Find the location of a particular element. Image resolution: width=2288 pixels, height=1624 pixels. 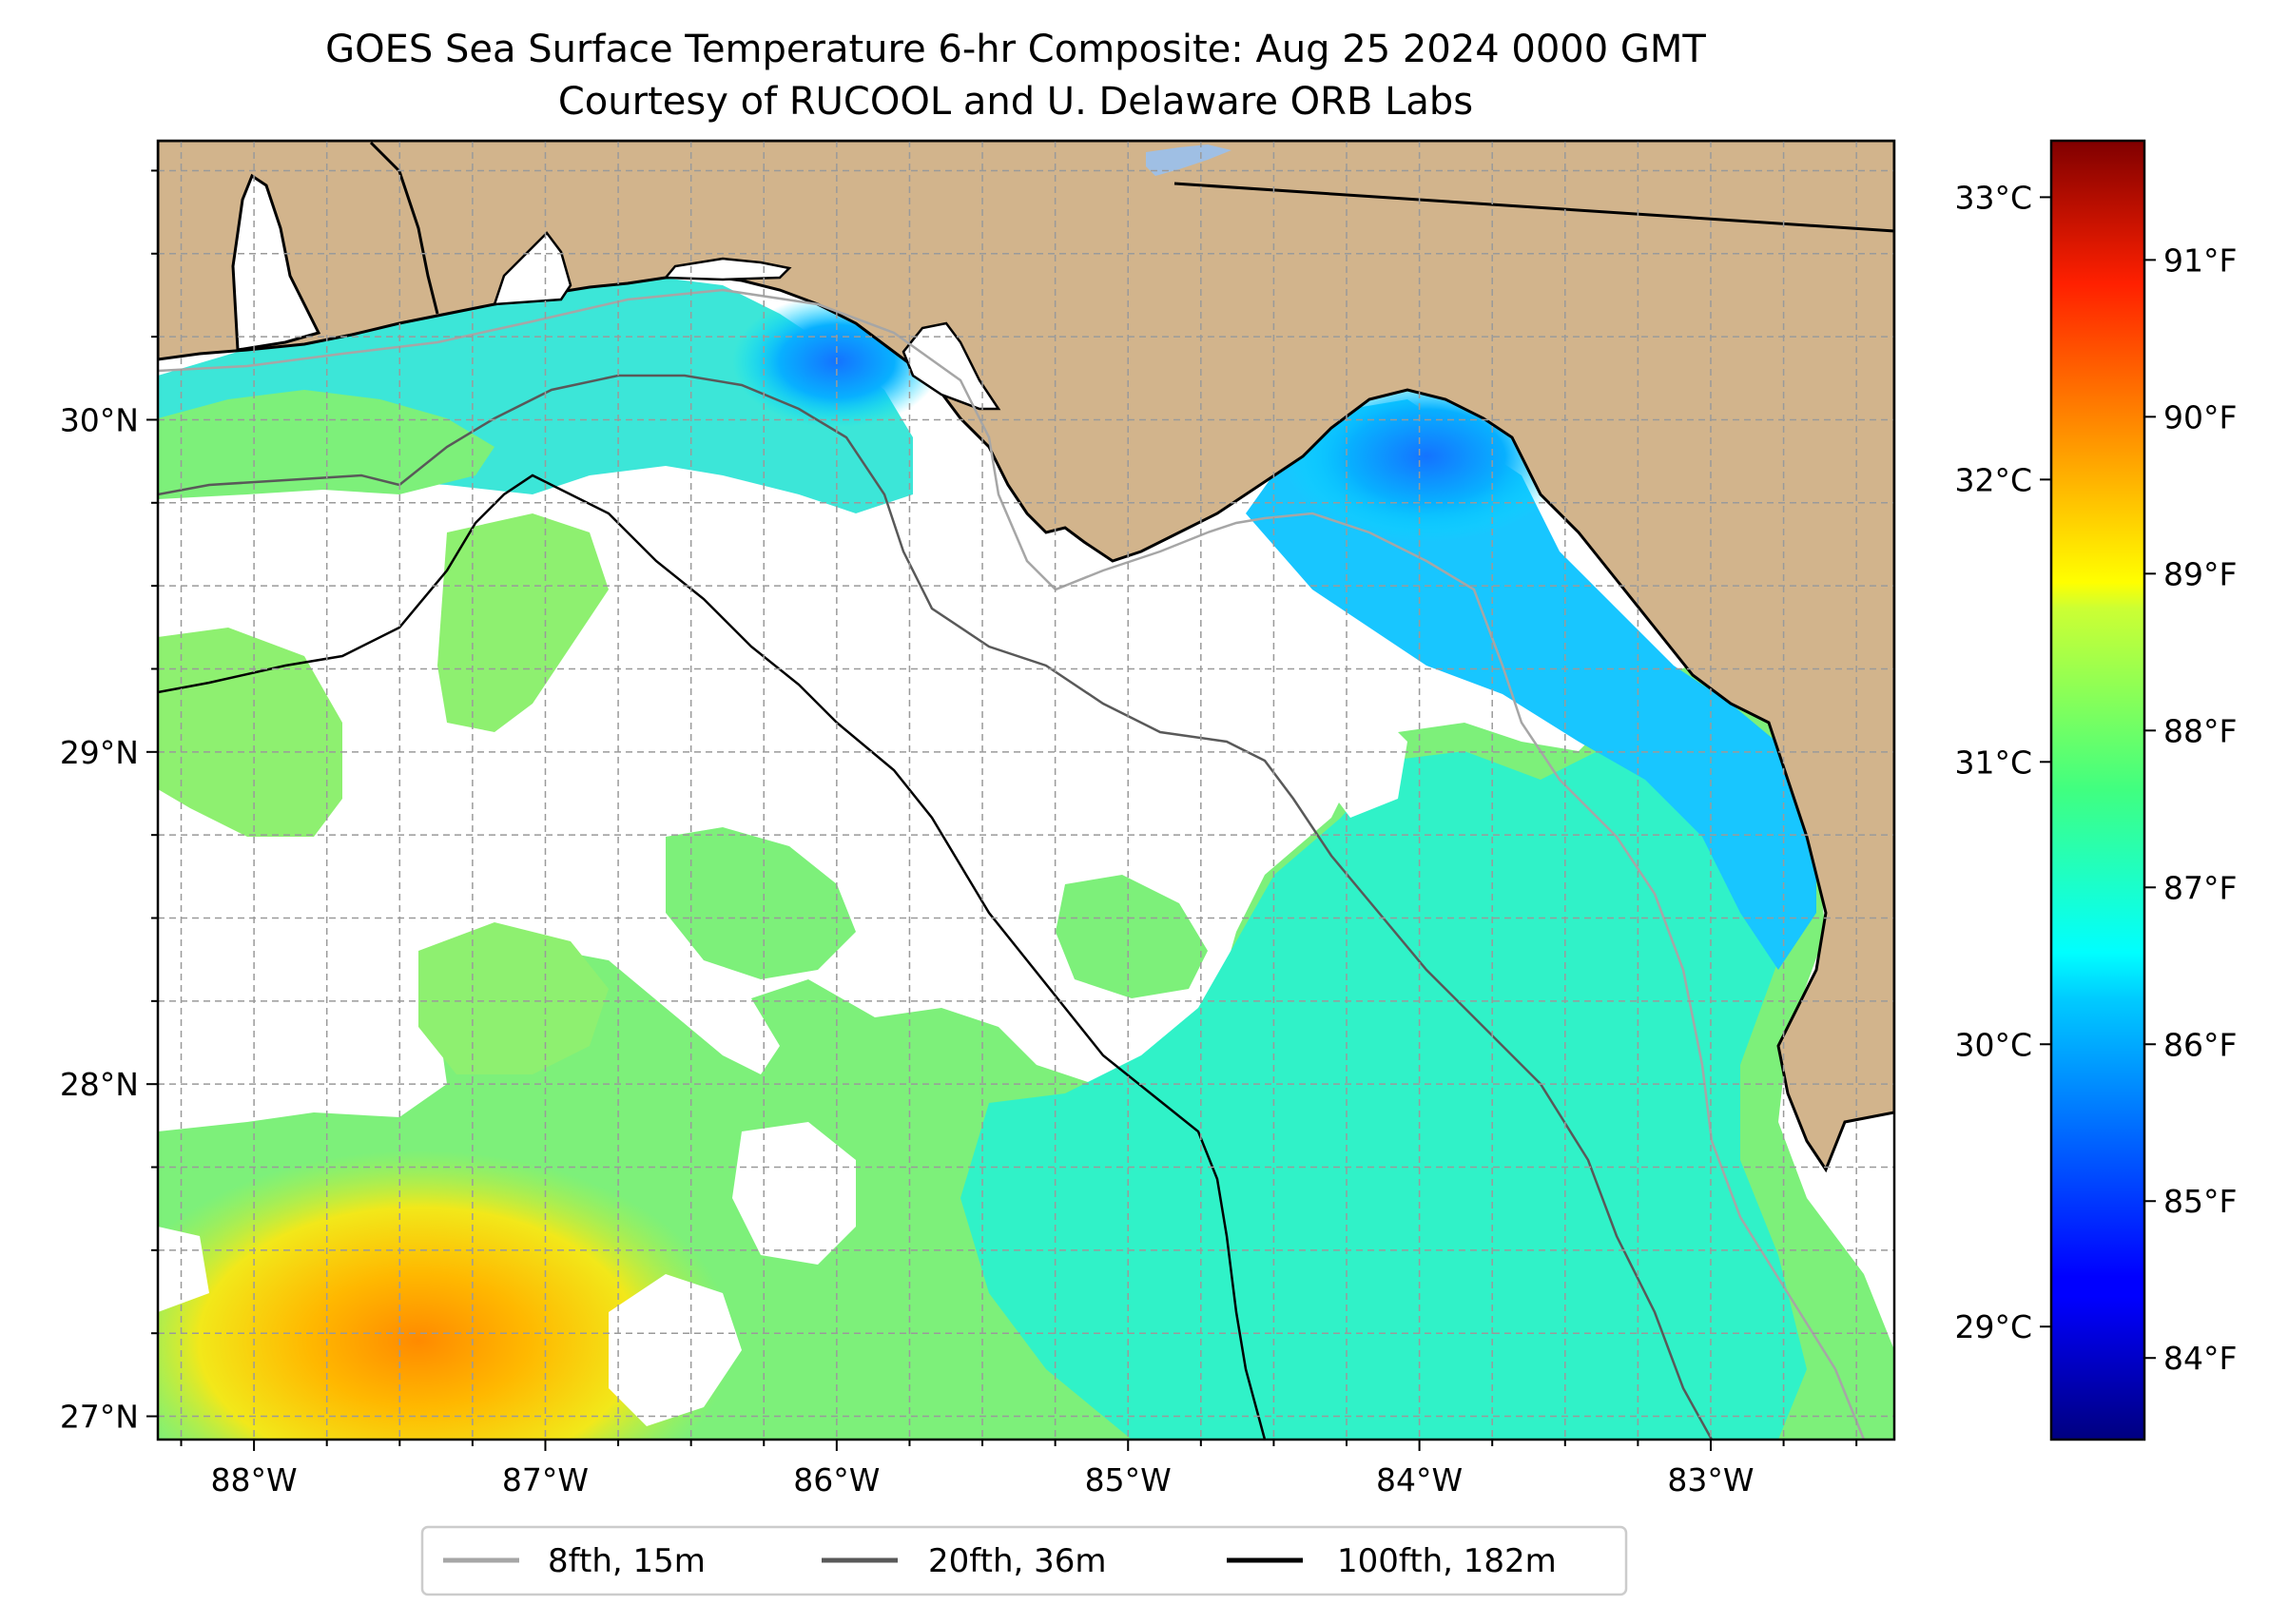

celsius-tick-label: 33°C is located at coordinates (1993, 197).